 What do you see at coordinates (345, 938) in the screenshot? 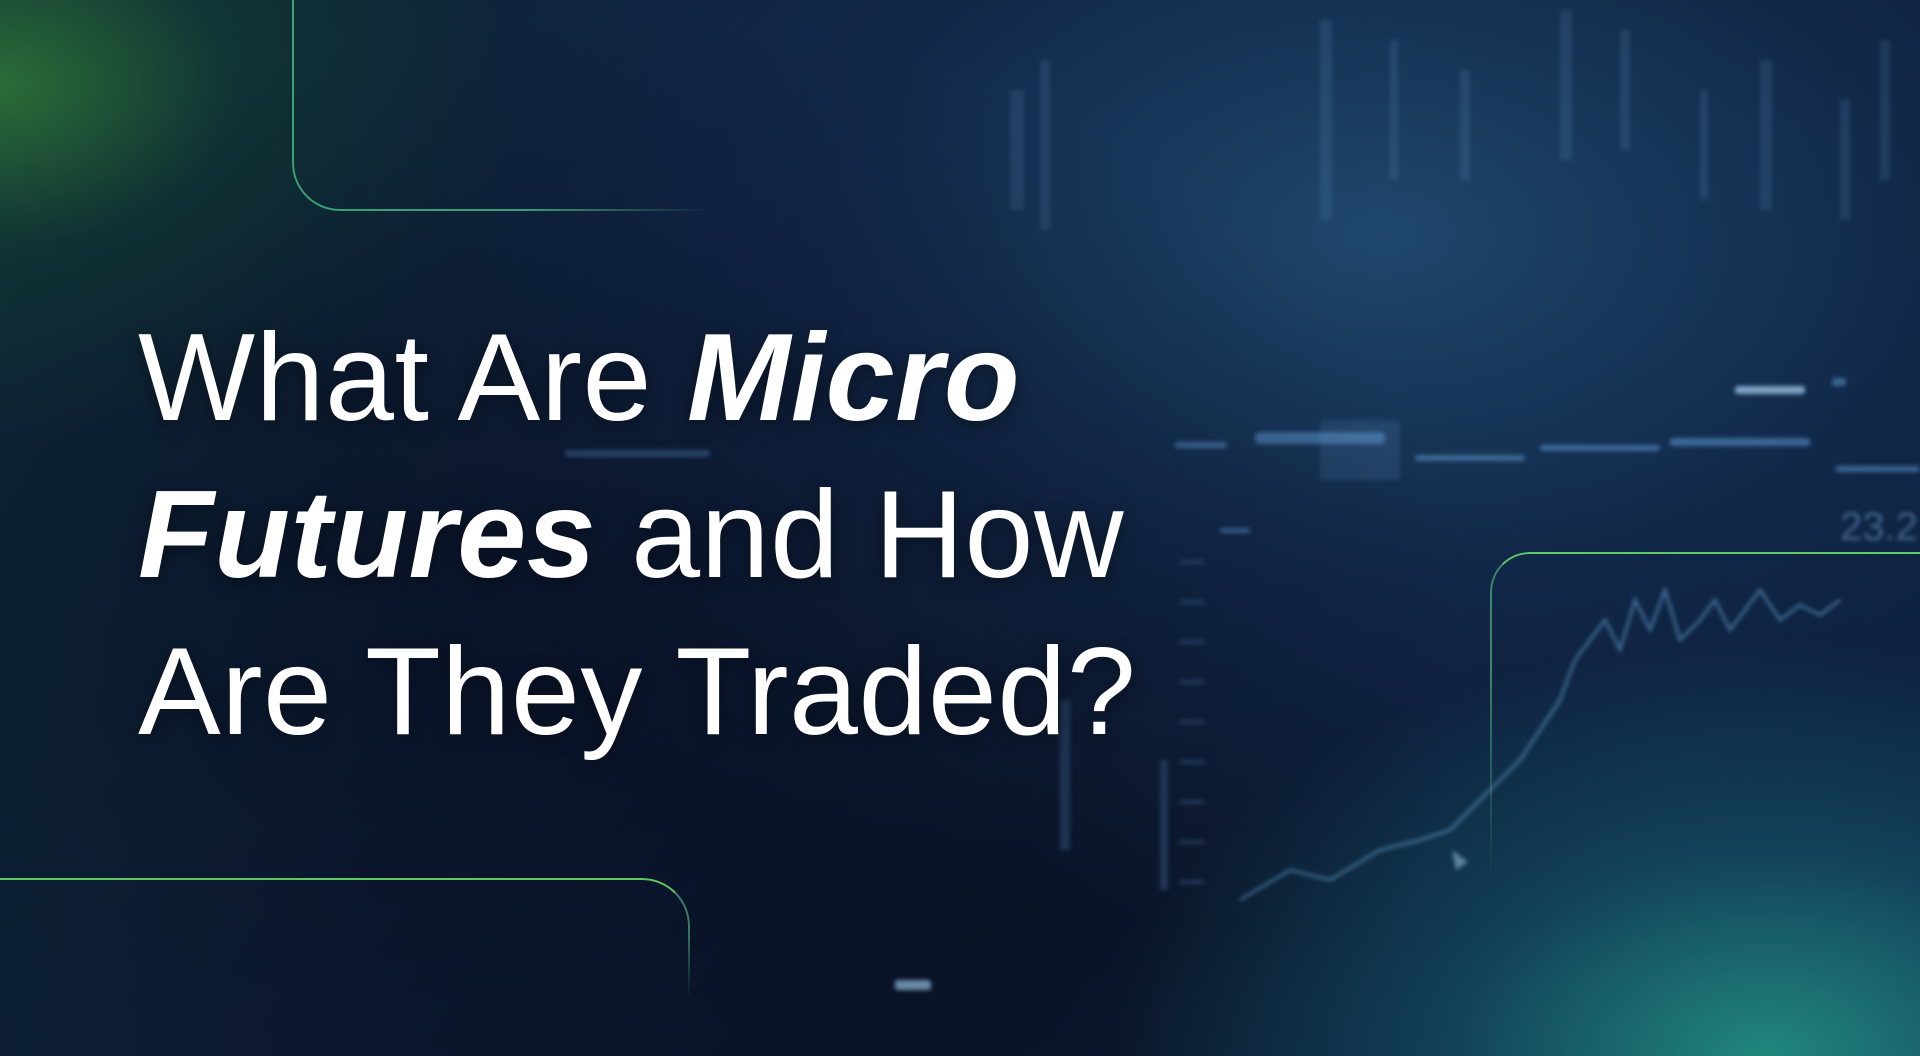
I see `decorative-frame-bottom` at bounding box center [345, 938].